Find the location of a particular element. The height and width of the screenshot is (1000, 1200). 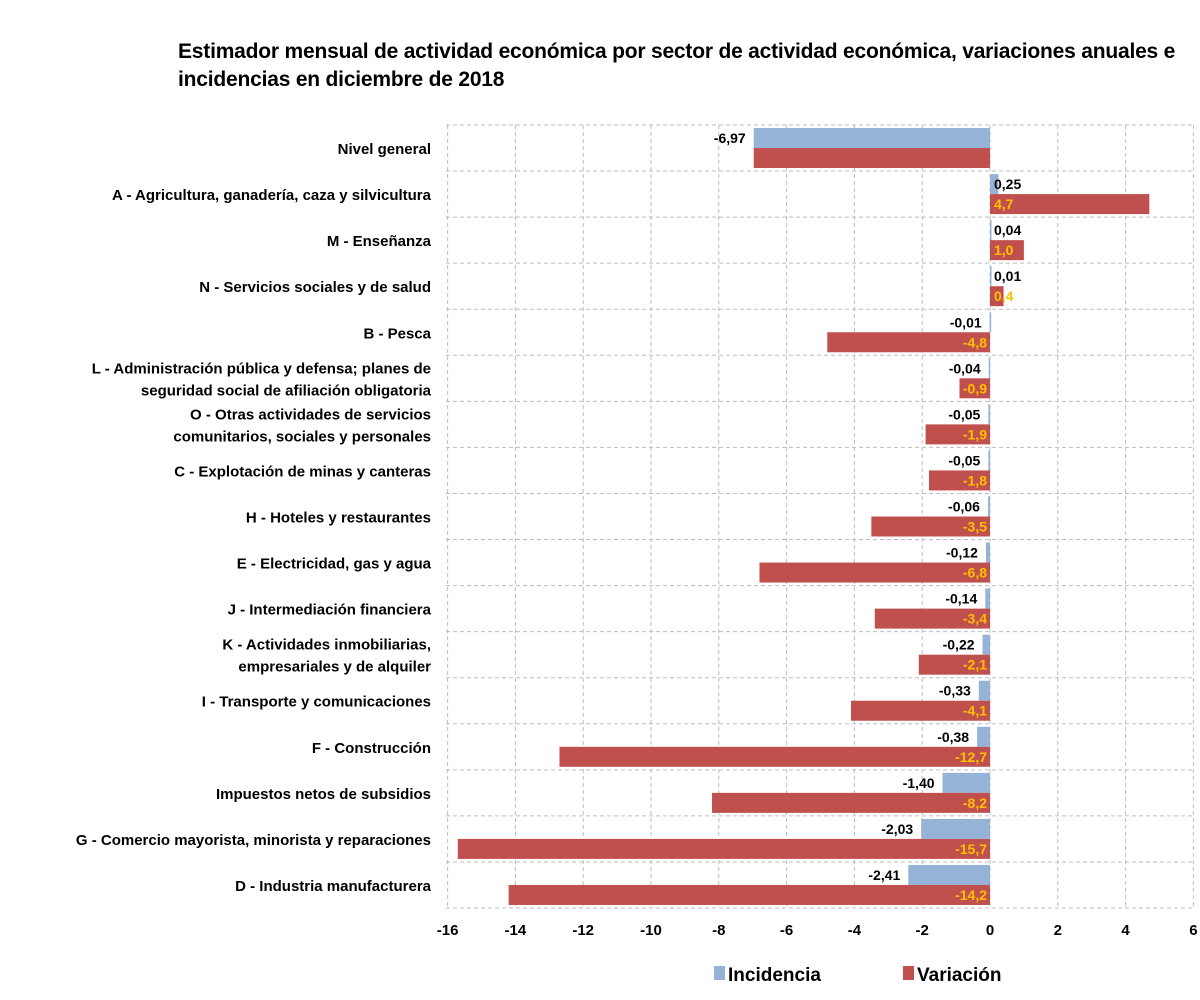

variacion-label-4: -4,8 is located at coordinates (975, 342).